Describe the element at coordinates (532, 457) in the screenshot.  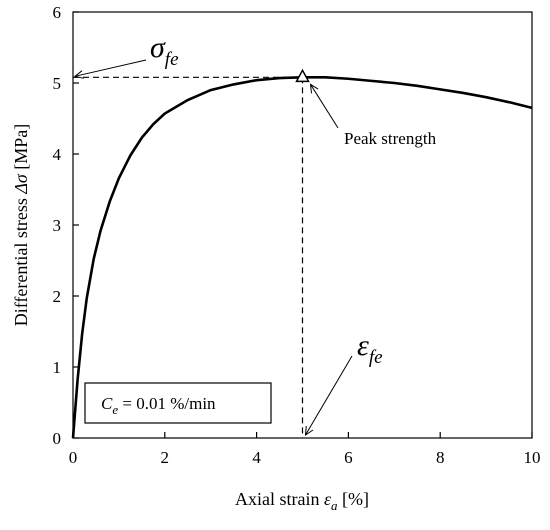
I see `x-tick-label: 10` at that location.